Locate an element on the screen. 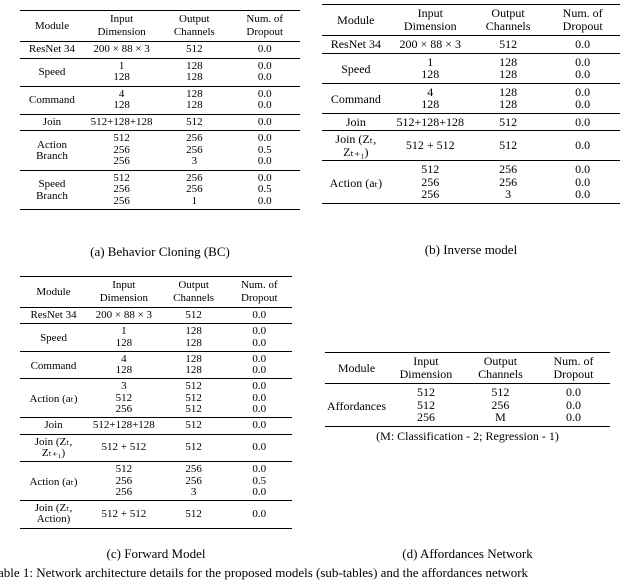 Image resolution: width=640 pixels, height=581 pixels. row: Join (Zₜ, Zₜ₊₁) 512 + 512 512 0.0 is located at coordinates (156, 447).